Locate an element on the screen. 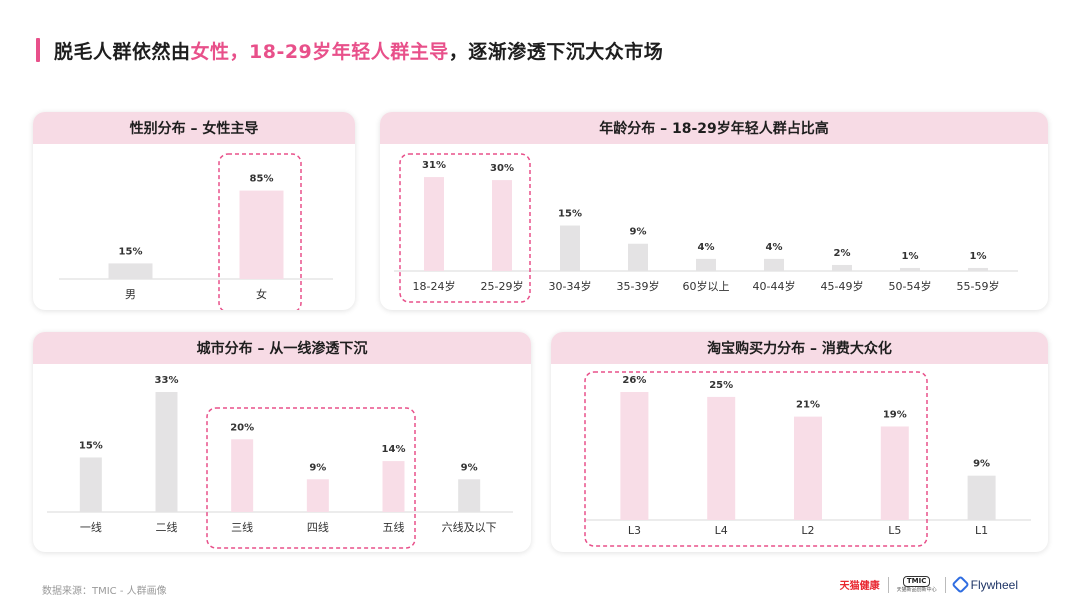  tmic-logo-sub: 天猫新品创新中心 is located at coordinates (916, 590).